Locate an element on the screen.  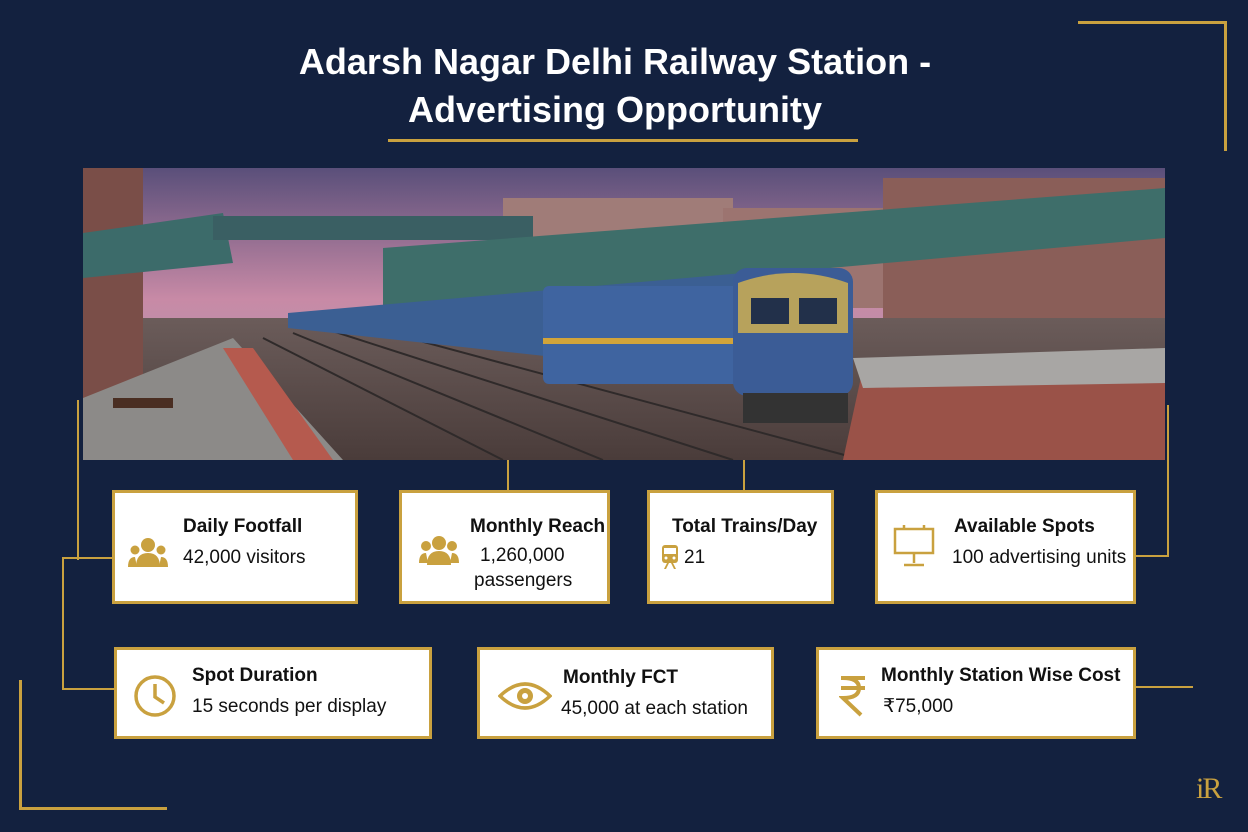
train-icon is located at coordinates (670, 557).